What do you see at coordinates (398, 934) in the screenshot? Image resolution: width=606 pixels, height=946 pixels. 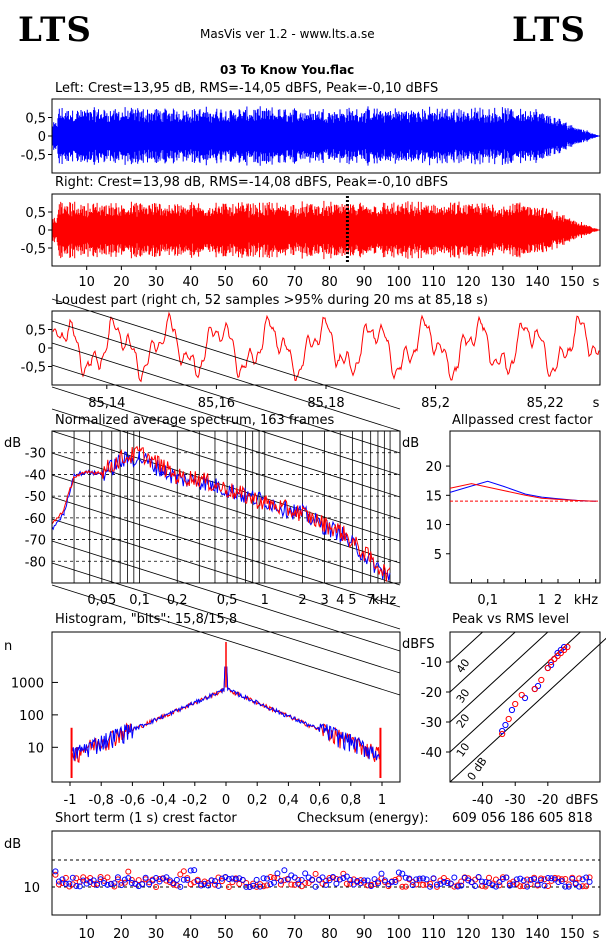 I see `crest-st-xtick-label: 100` at bounding box center [398, 934].